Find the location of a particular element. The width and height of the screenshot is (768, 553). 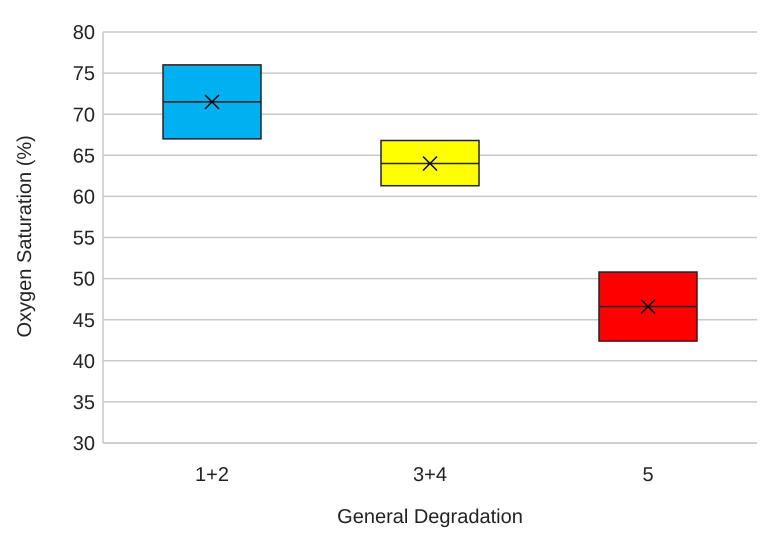

y-tick-label: 45 is located at coordinates (83, 321).